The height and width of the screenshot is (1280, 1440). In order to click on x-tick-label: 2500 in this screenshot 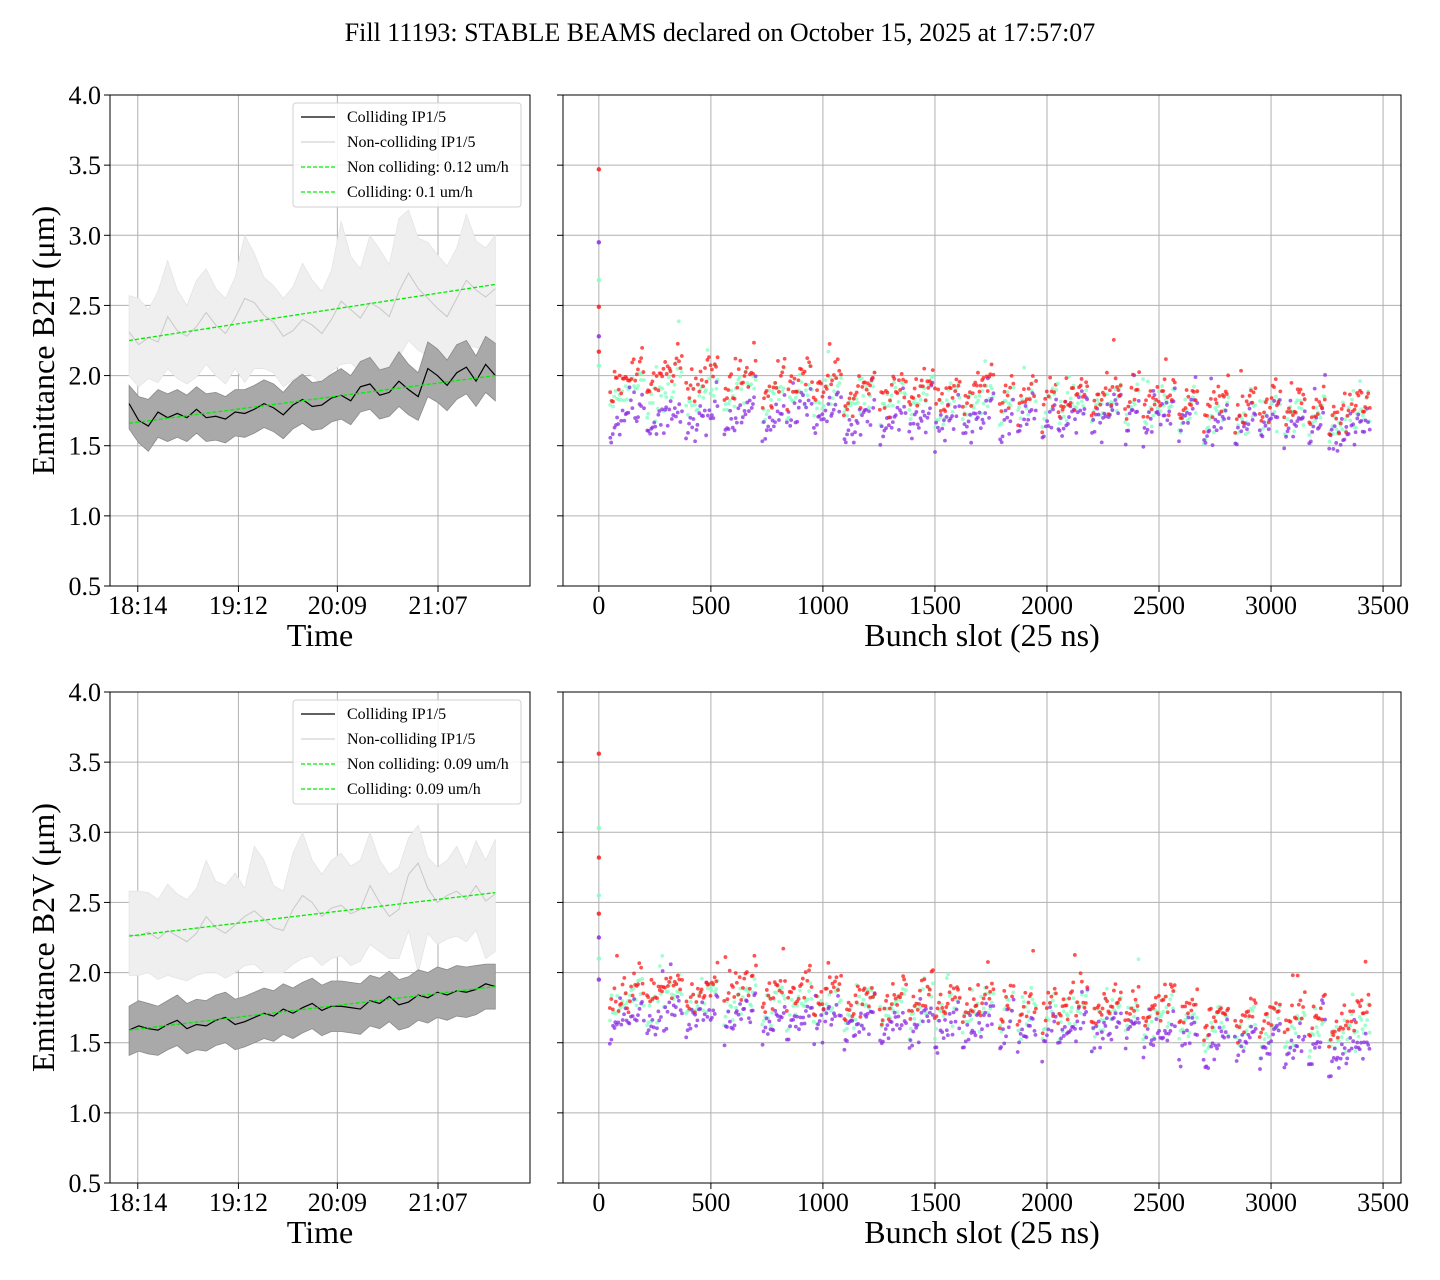, I will do `click(1159, 605)`.